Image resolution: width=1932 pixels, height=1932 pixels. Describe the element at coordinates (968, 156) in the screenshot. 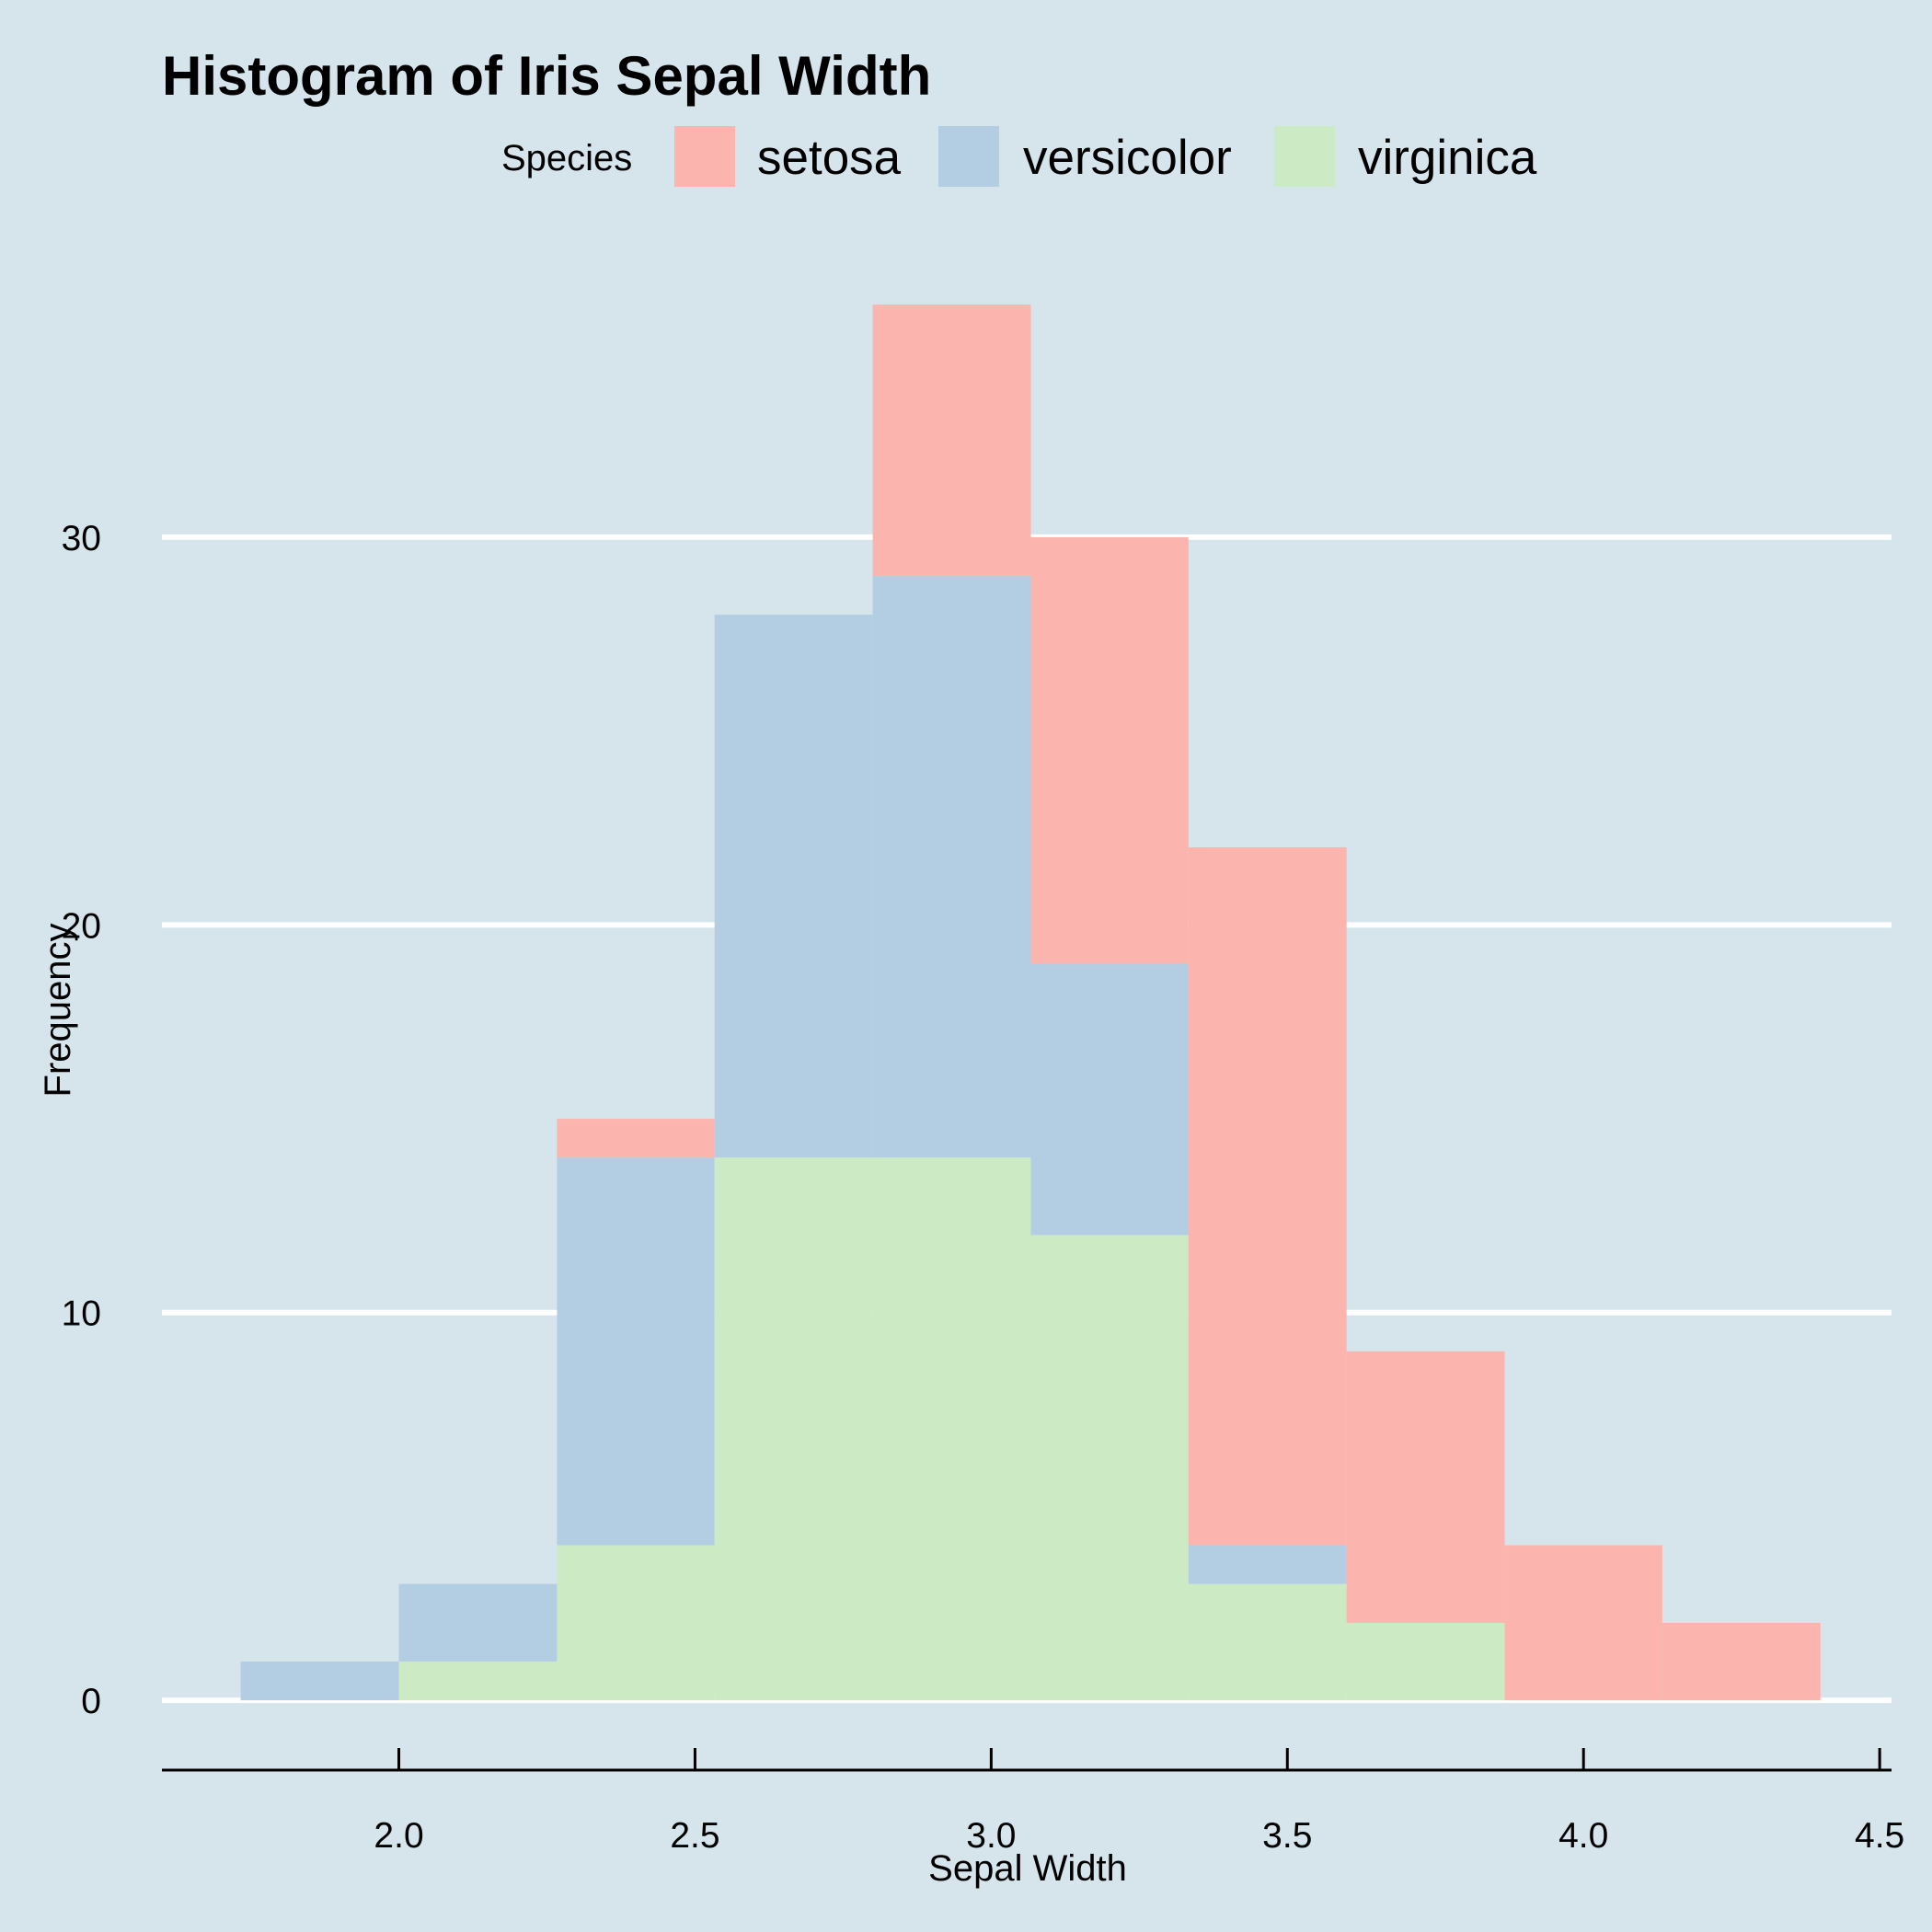

I see `legend-swatch-versicolor` at that location.